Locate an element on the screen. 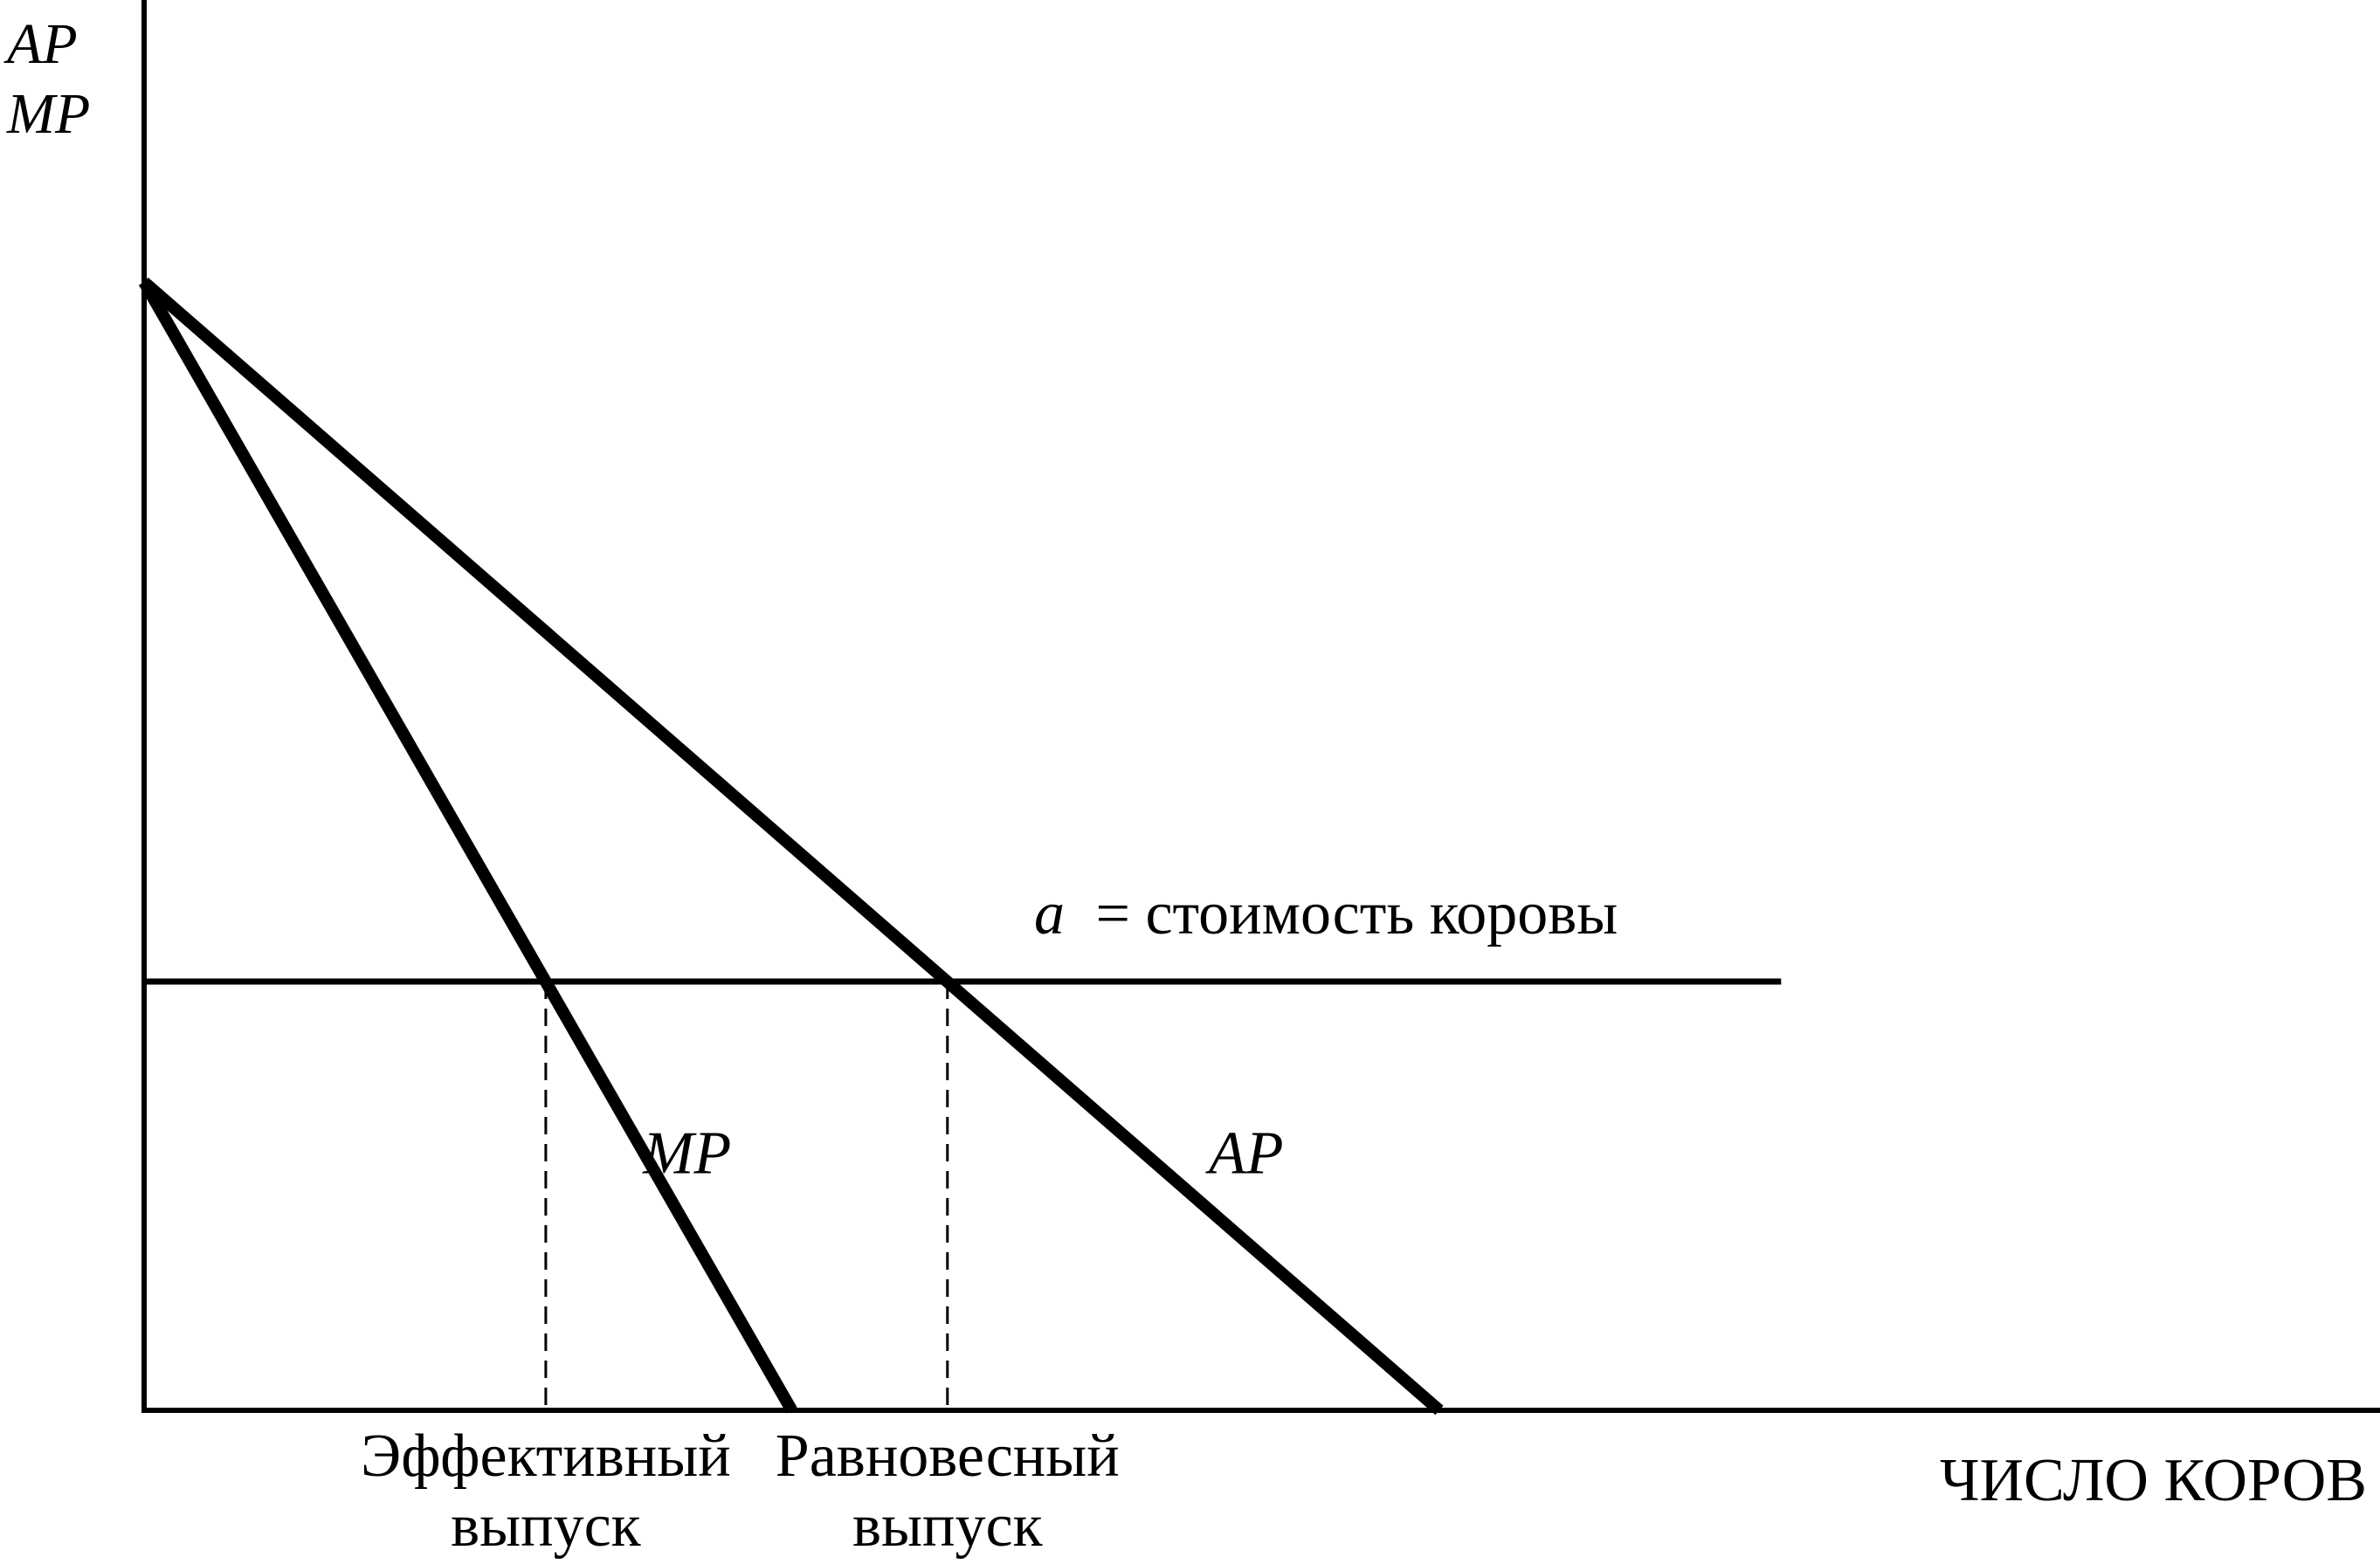  x-axis-title: ЧИСЛО КОРОВ is located at coordinates (2153, 1481).